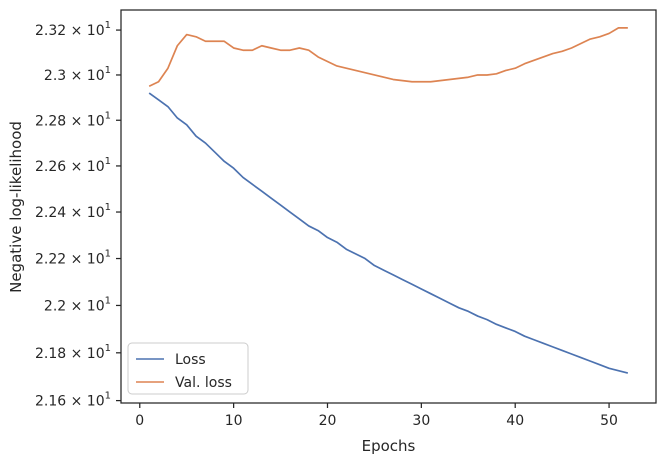 The image size is (667, 464). What do you see at coordinates (234, 421) in the screenshot?
I see `x-tick-label: 10` at bounding box center [234, 421].